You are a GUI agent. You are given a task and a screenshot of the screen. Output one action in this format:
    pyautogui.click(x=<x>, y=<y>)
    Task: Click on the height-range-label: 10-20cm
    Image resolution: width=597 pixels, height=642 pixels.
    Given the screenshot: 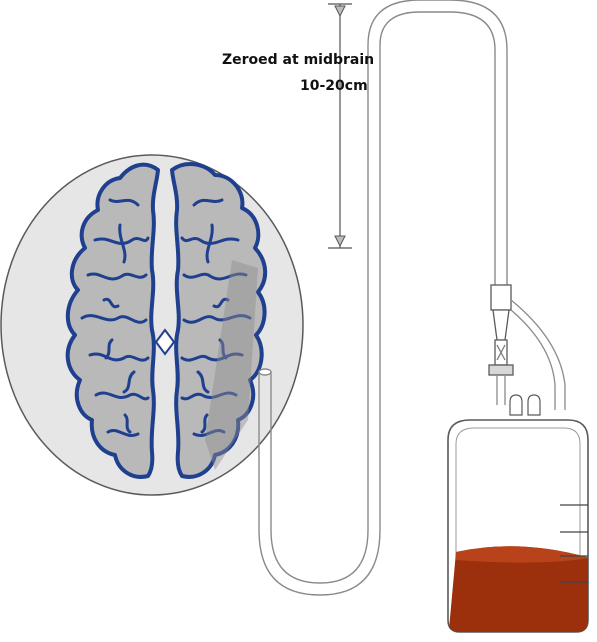 What is the action you would take?
    pyautogui.click(x=334, y=86)
    